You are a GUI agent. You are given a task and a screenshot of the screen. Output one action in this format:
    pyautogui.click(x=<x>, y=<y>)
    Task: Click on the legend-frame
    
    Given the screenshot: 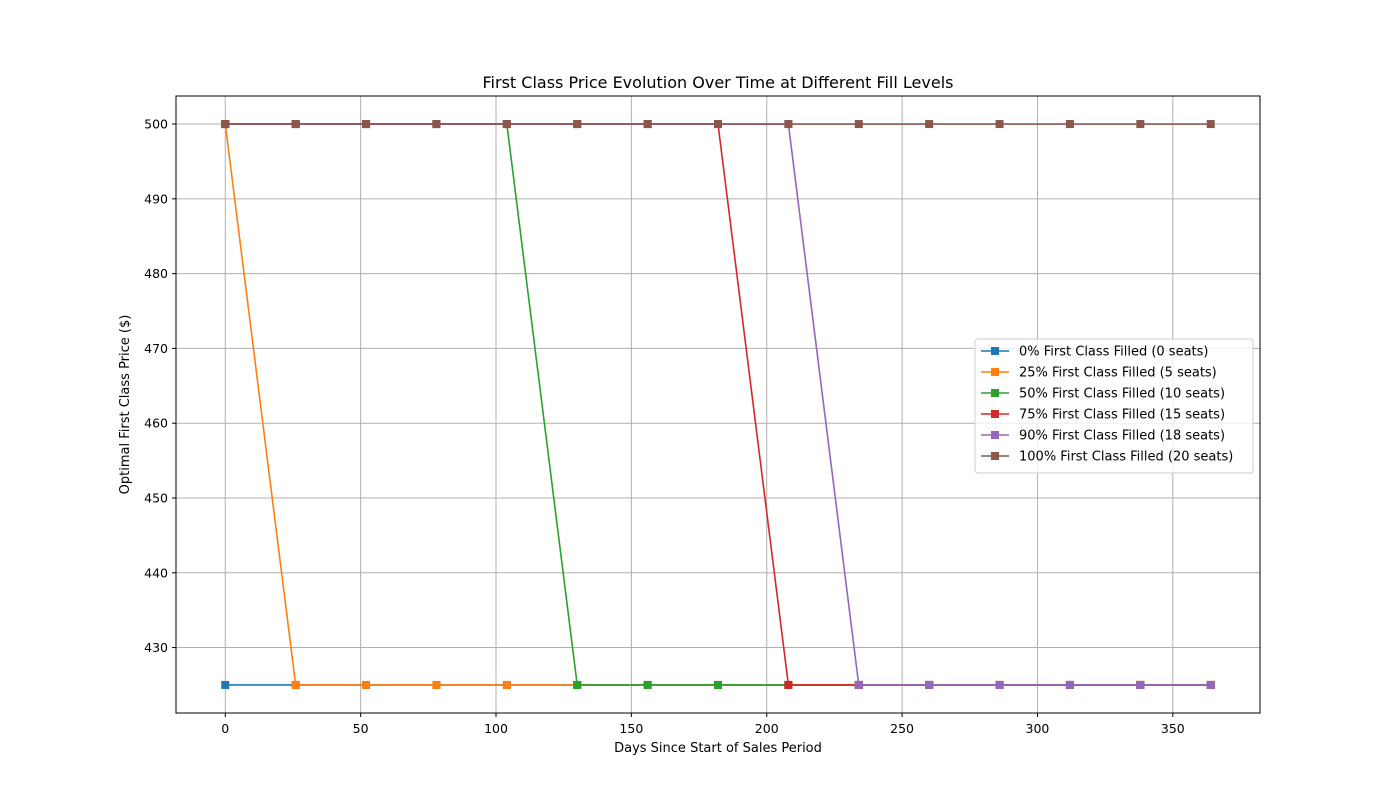 What is the action you would take?
    pyautogui.click(x=1114, y=406)
    